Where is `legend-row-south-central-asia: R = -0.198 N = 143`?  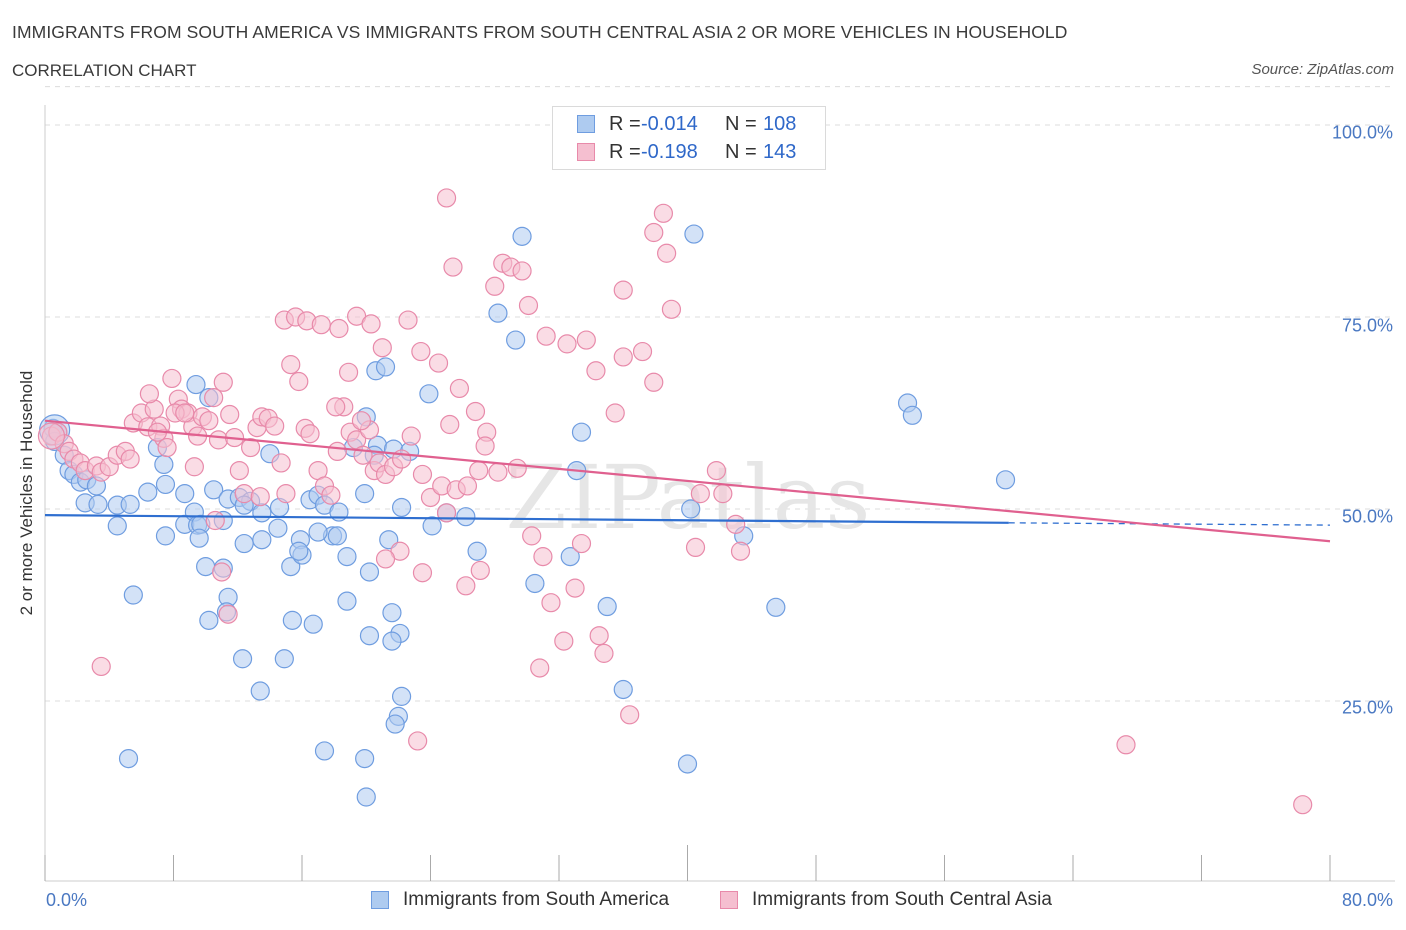
legend-row-south-central-asia: R = -0.198 N = 143 is located at coordinates (686, 152).